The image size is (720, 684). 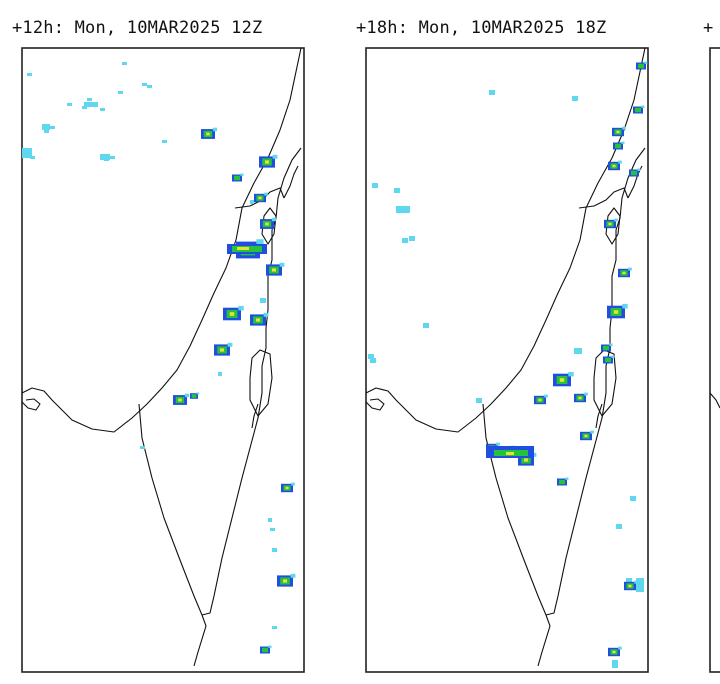 What do you see at coordinates (137, 28) in the screenshot?
I see `panel-1-title: +12h: Mon, 10MAR2025 12Z` at bounding box center [137, 28].